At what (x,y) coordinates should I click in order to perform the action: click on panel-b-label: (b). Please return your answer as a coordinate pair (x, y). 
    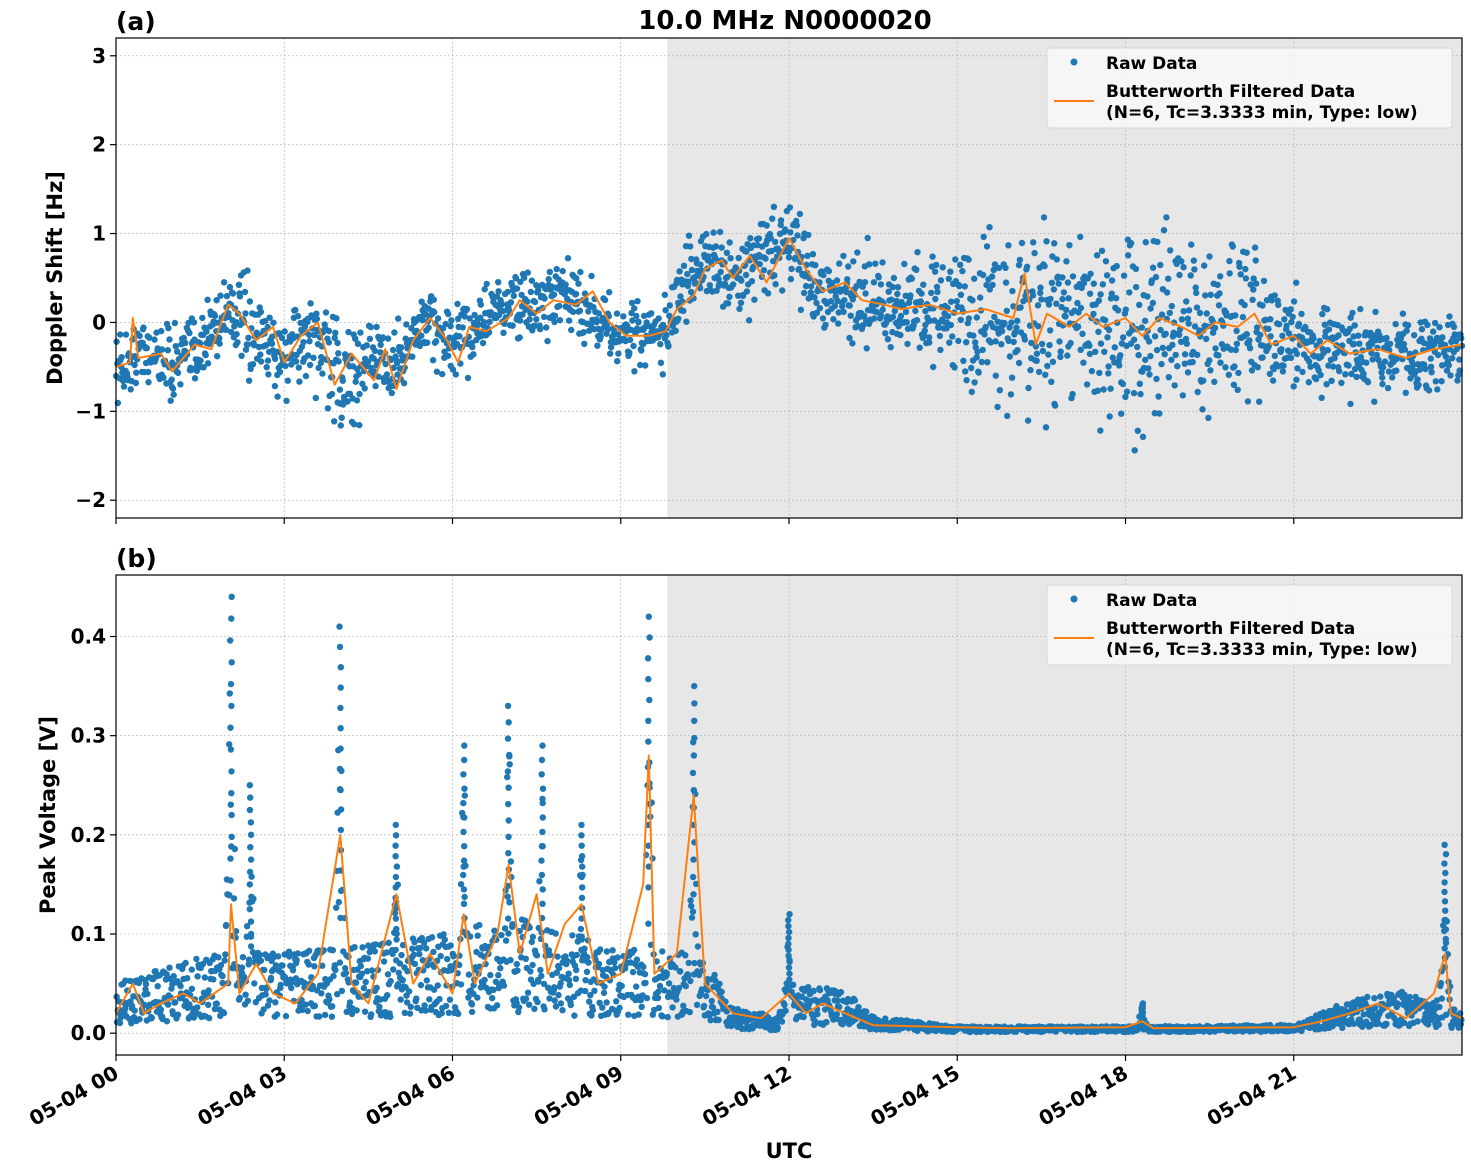
    Looking at the image, I should click on (136, 558).